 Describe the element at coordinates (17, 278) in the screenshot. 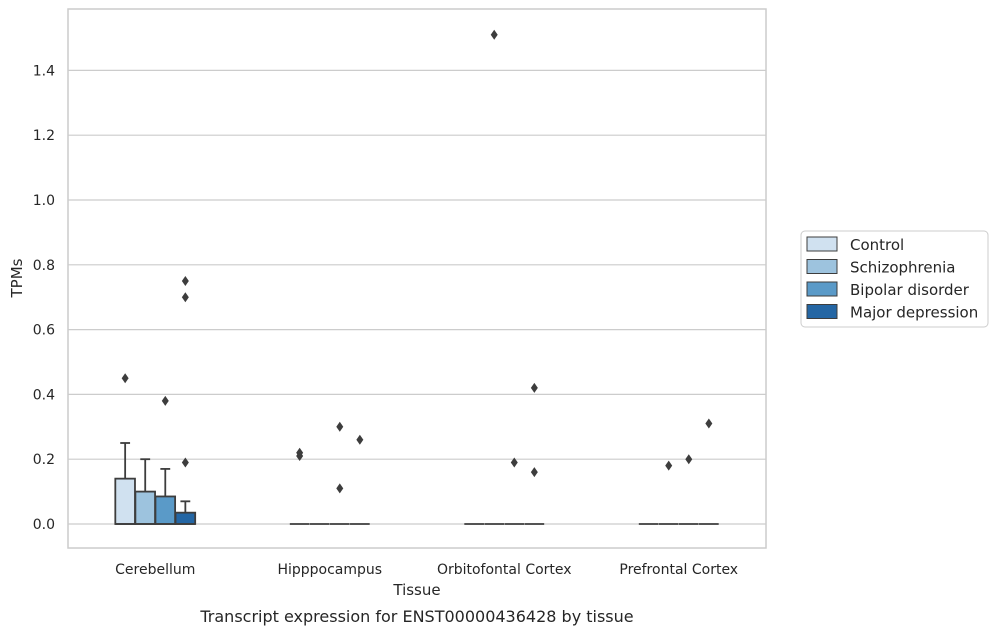

I see `y-axis-label: TPMs` at that location.